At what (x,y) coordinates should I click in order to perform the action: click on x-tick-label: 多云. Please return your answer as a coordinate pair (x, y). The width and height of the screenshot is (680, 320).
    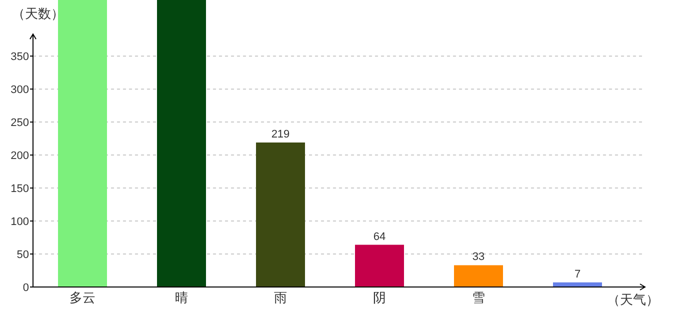
    Looking at the image, I should click on (83, 297).